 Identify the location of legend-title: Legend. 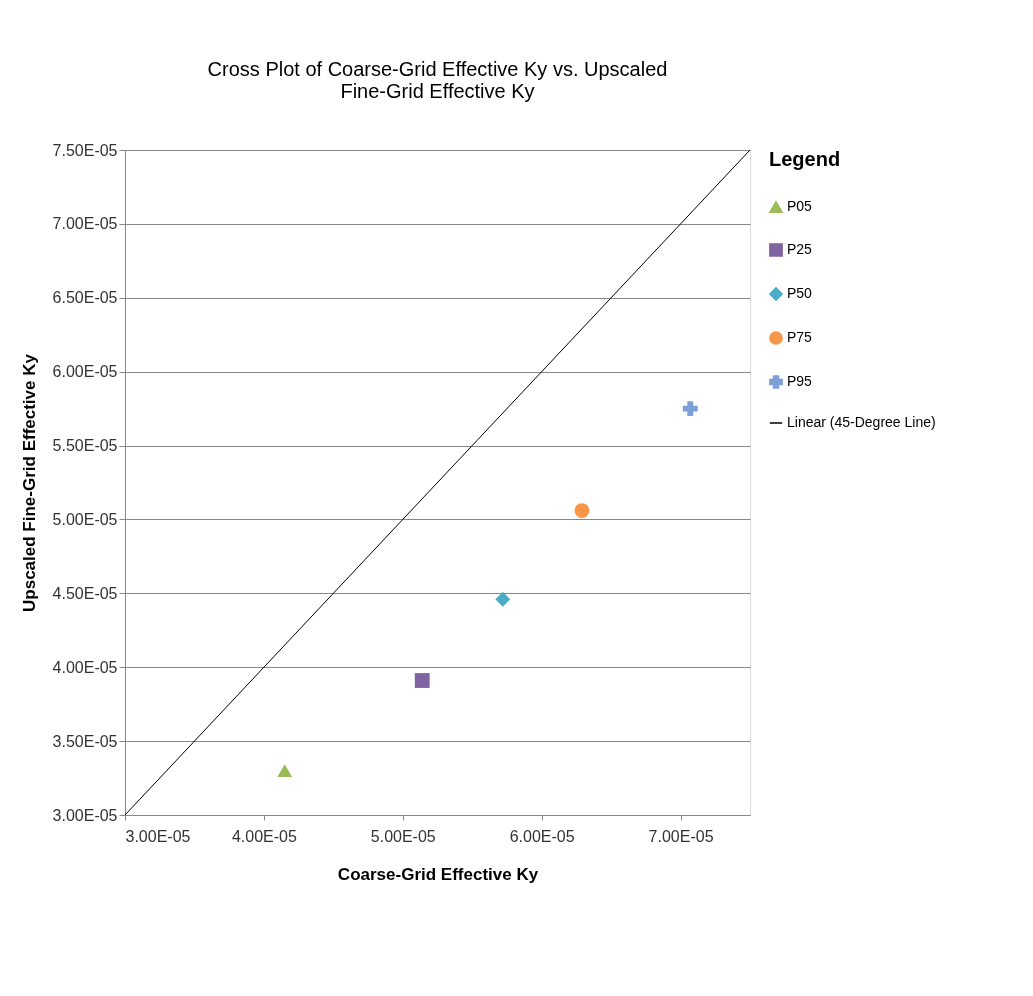
(805, 159).